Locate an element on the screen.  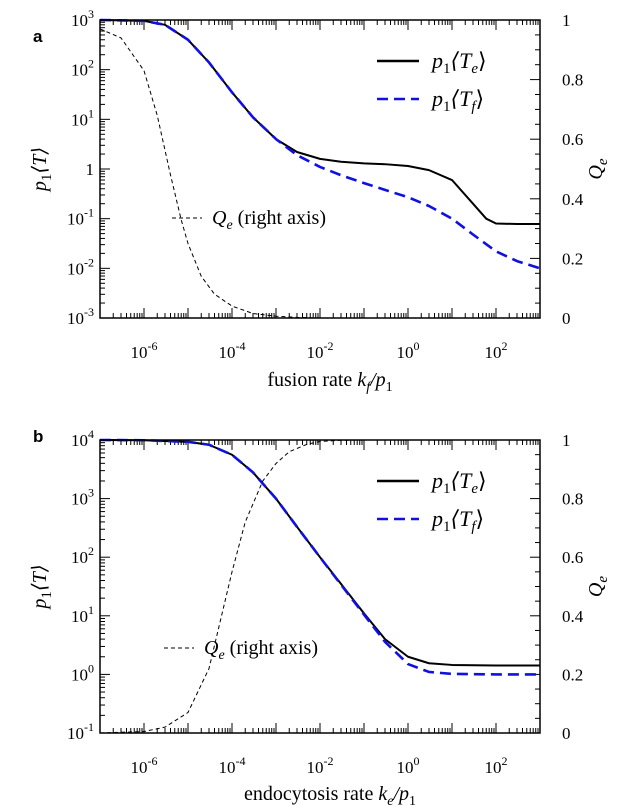
axis-label-text: fusion rate is located at coordinates (312, 380).